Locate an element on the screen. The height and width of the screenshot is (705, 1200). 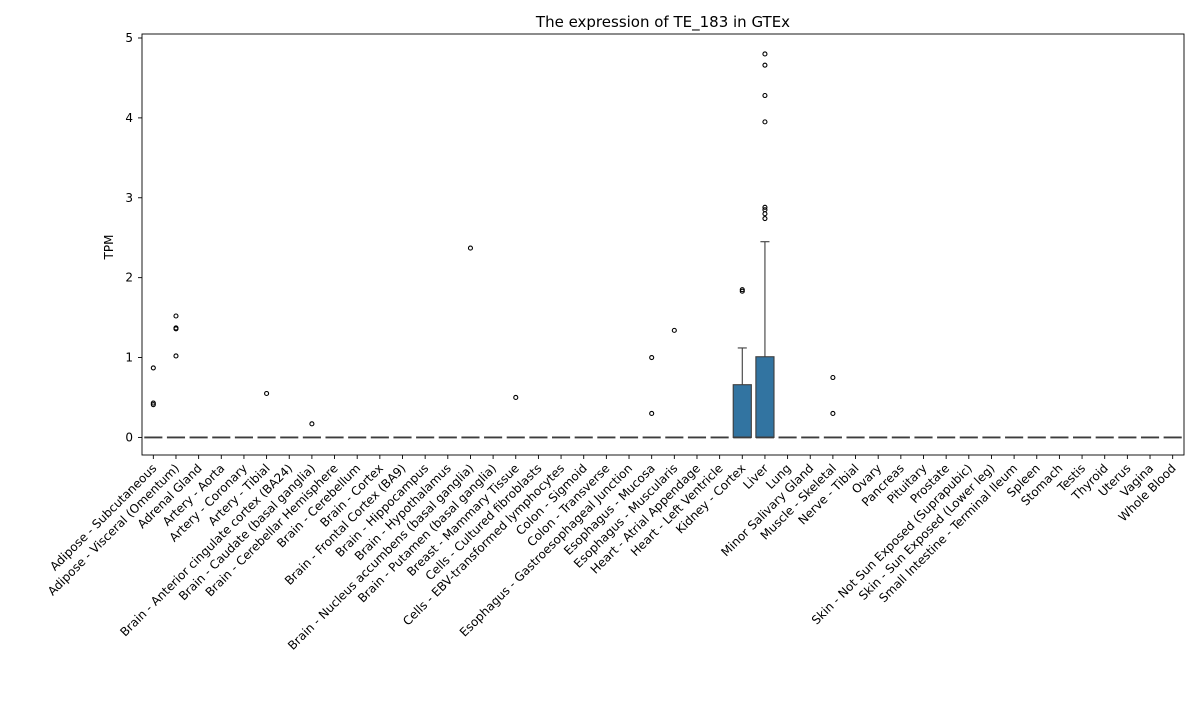
x-tick-label: Liver is located at coordinates (755, 476).